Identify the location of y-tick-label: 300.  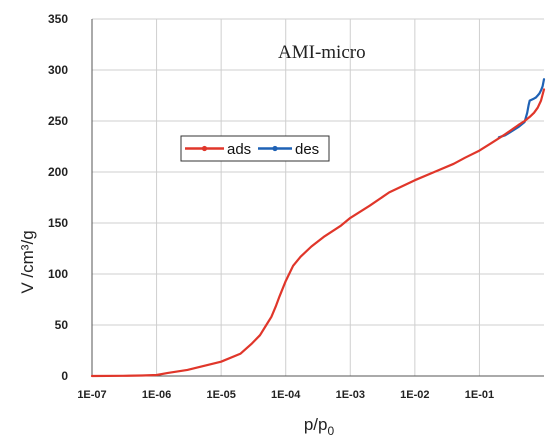
(58, 70).